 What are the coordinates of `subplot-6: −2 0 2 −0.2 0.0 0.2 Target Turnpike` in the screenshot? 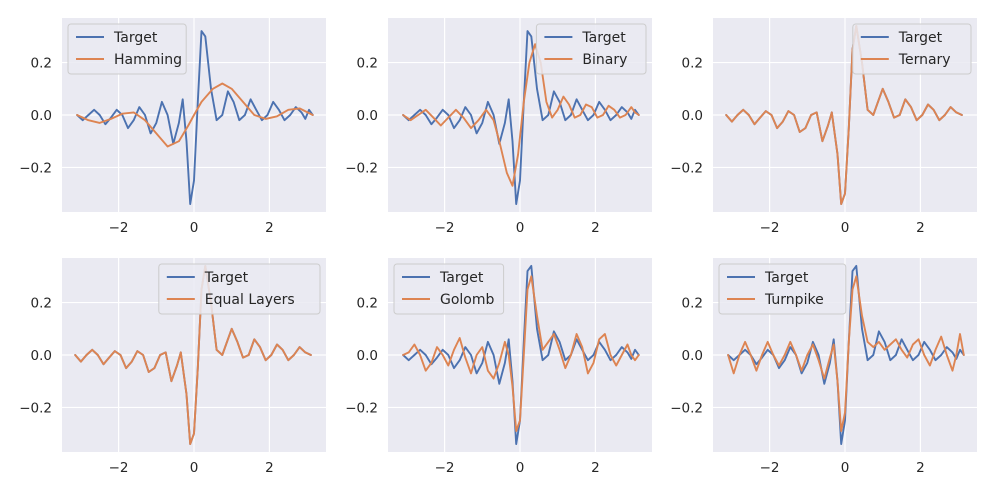 It's located at (823, 367).